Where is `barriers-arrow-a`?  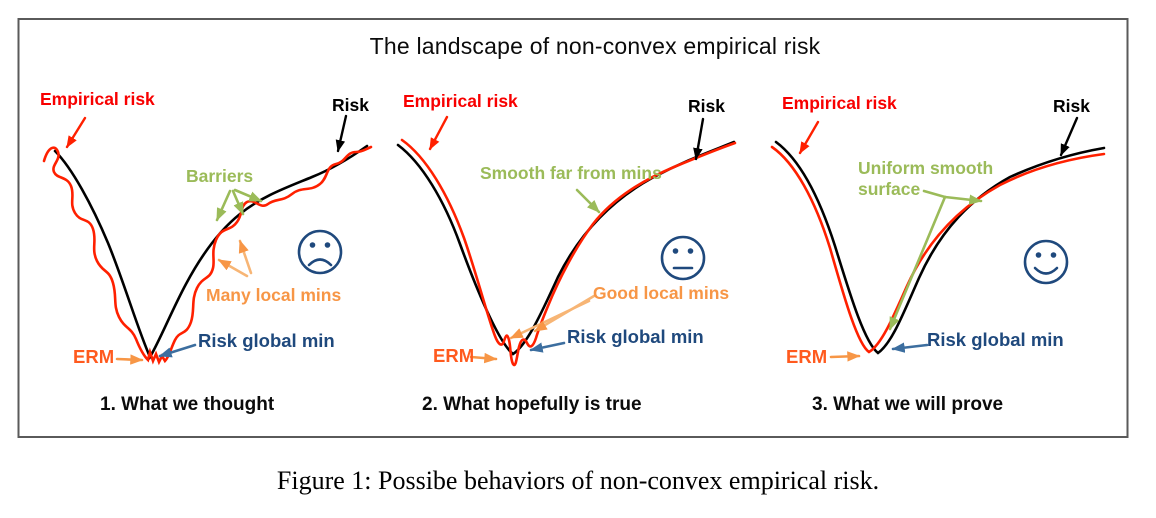
barriers-arrow-a is located at coordinates (223, 205).